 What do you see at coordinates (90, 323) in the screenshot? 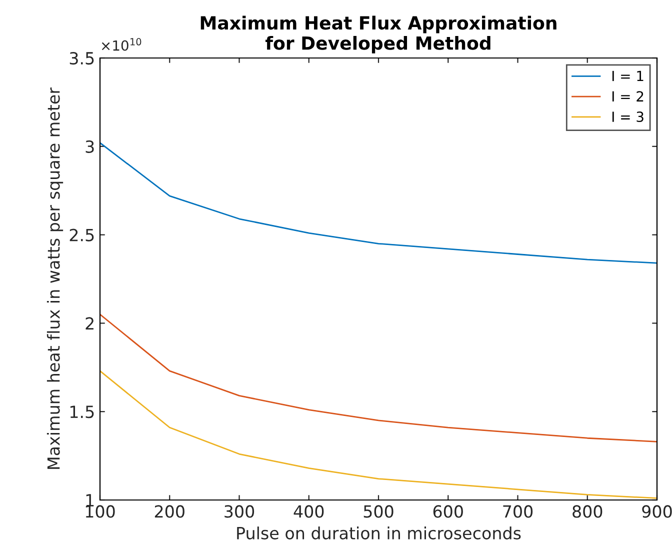
I see `y-tick-label: 2` at bounding box center [90, 323].